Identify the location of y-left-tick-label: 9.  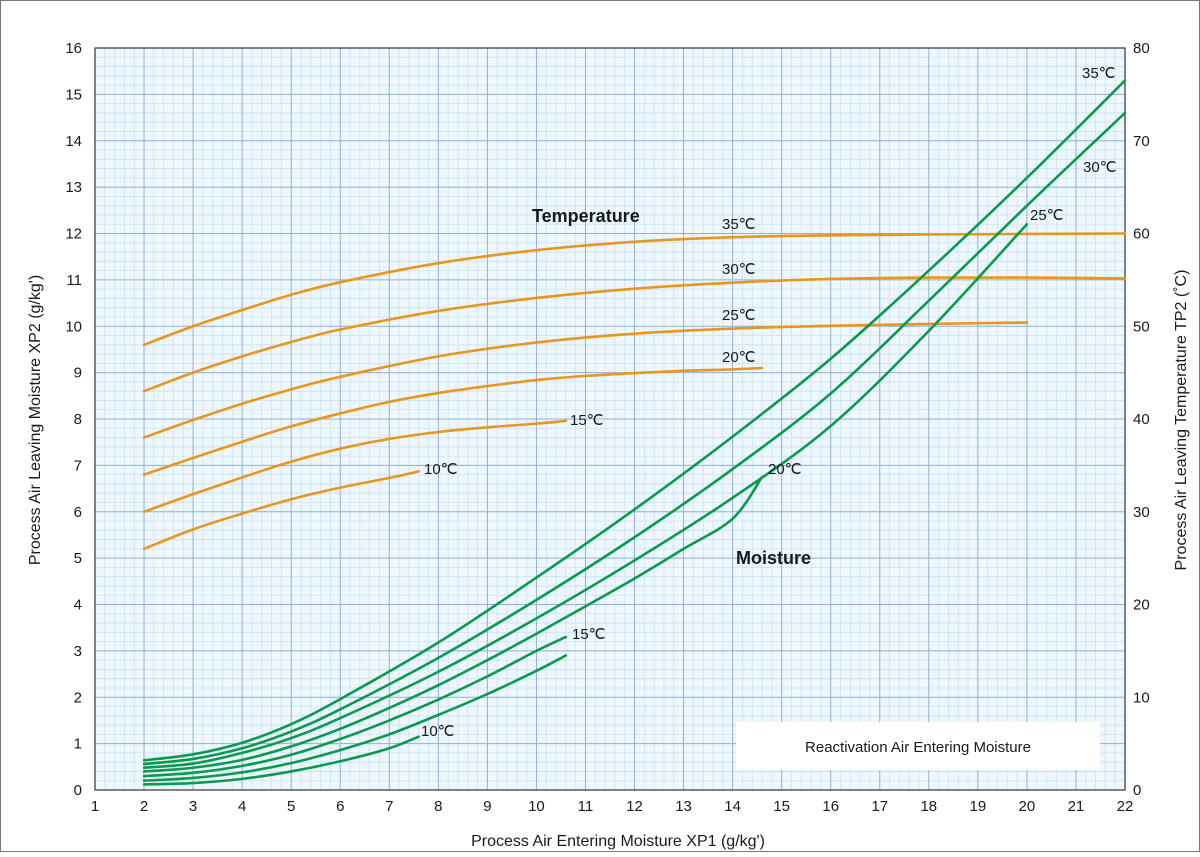
(78, 373).